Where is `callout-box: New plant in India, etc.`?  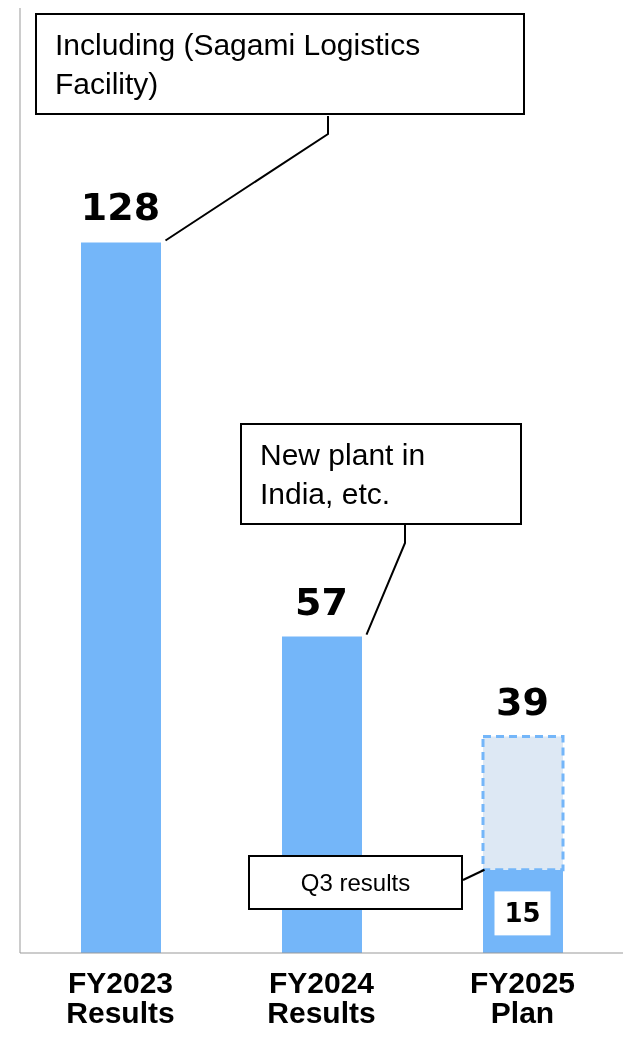
callout-box: New plant in India, etc. is located at coordinates (381, 474).